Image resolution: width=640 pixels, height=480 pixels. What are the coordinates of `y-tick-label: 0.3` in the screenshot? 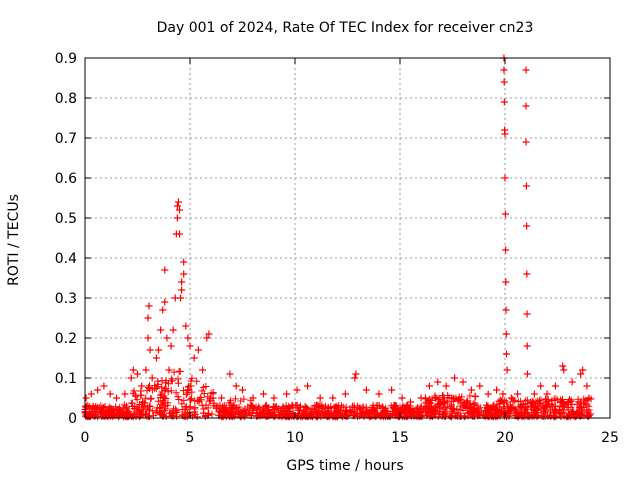 It's located at (66, 299).